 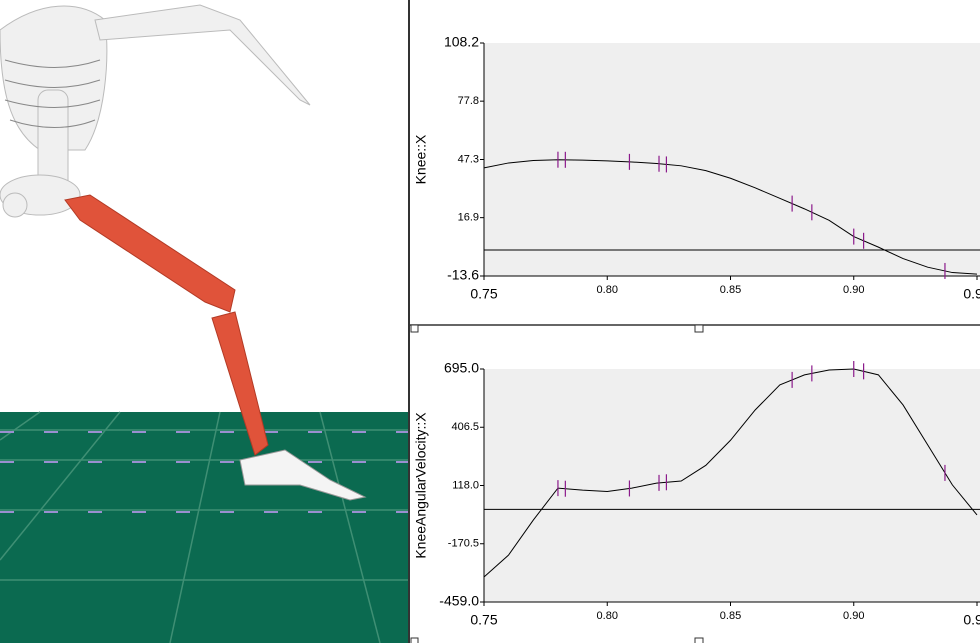 What do you see at coordinates (459, 601) in the screenshot?
I see `y-tick-label: -459.0` at bounding box center [459, 601].